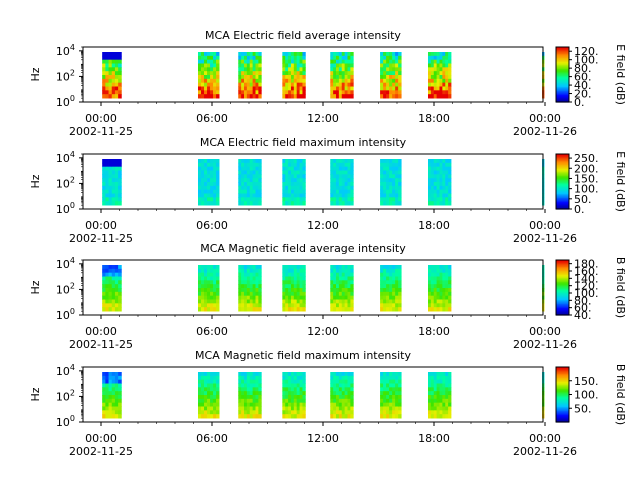 The height and width of the screenshot is (480, 640). I want to click on colorbar: 0.50.100.150.200.250. E field (dB), so click(591, 183).